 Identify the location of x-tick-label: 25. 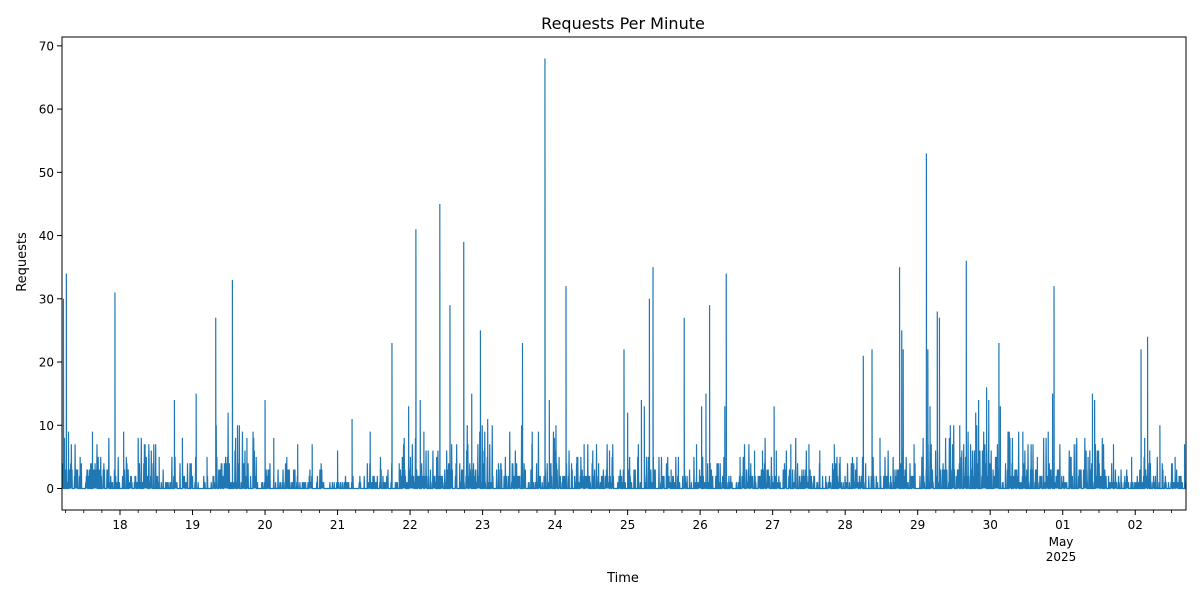
(627, 525).